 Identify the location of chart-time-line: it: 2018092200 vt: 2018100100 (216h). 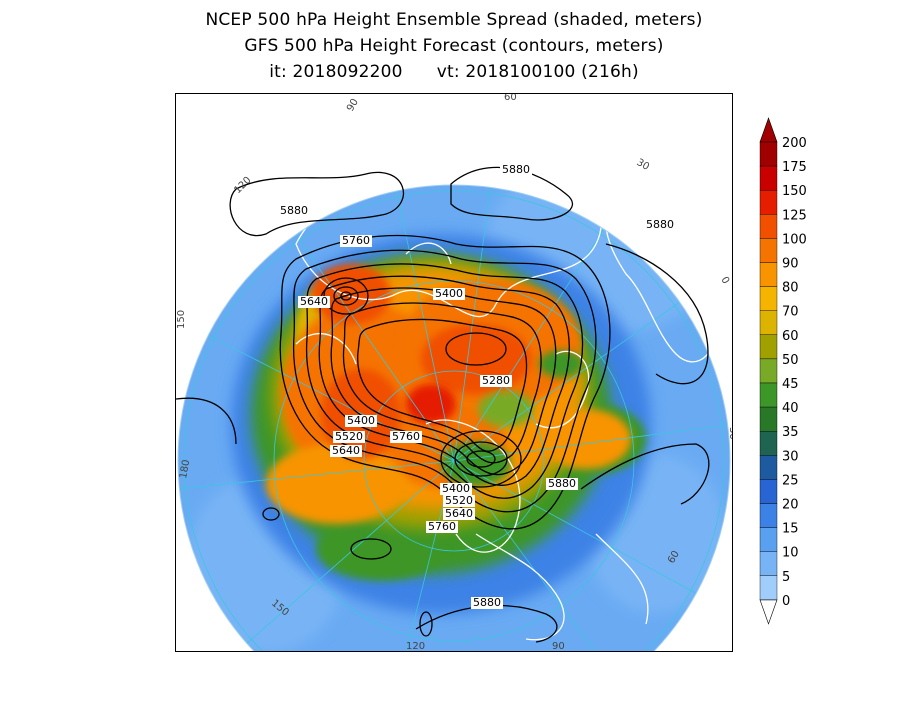
(454, 72).